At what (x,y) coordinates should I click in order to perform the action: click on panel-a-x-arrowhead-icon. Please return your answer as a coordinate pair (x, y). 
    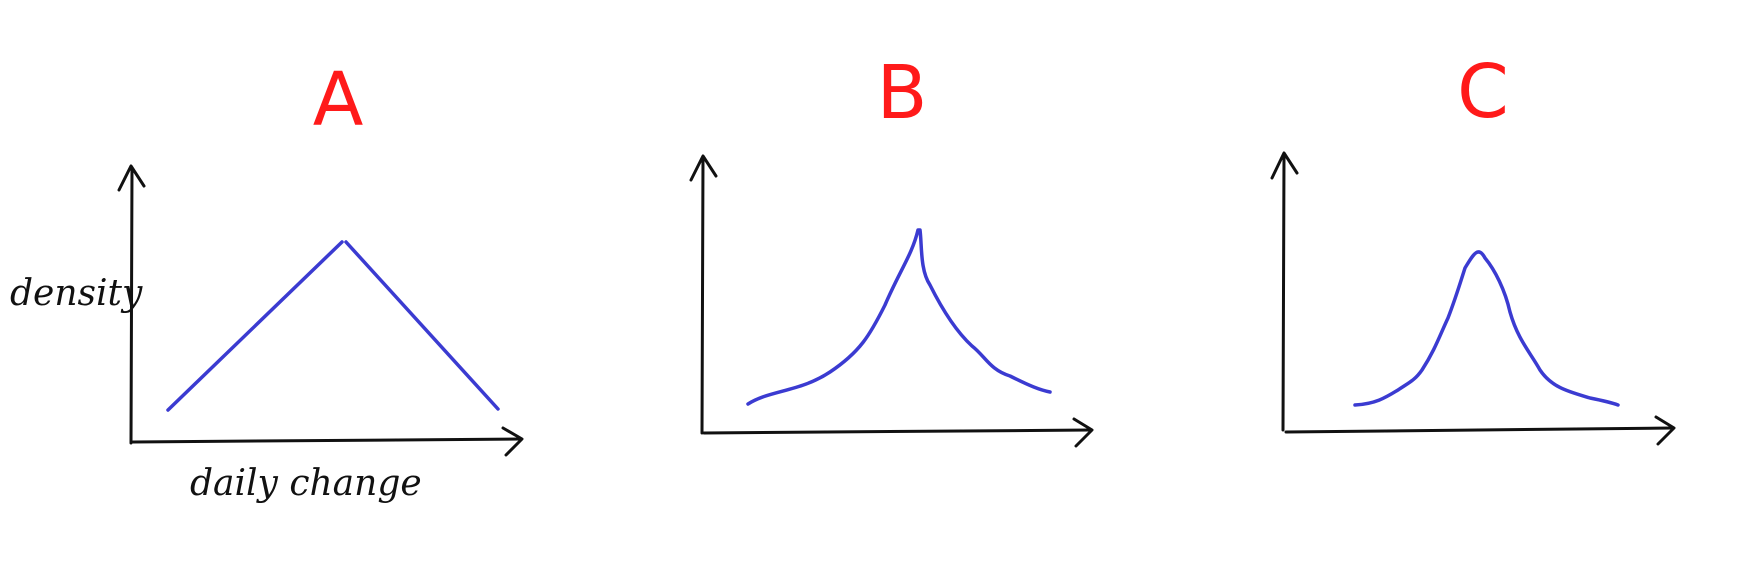
    Looking at the image, I should click on (512, 441).